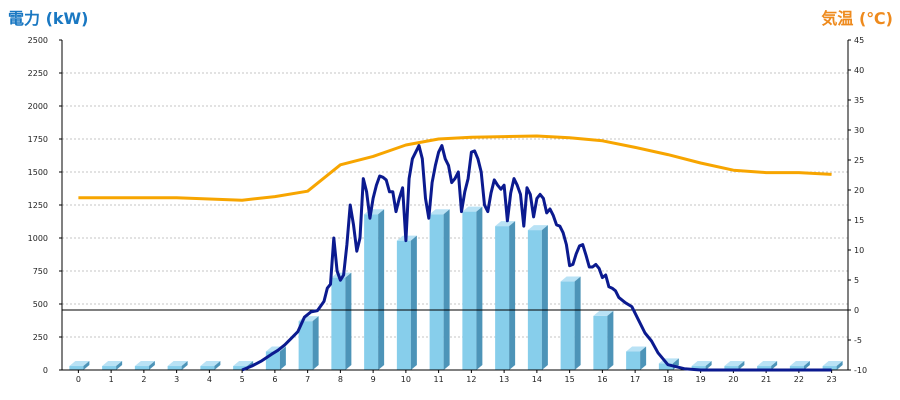 The width and height of the screenshot is (900, 400). I want to click on x-tick-label: 0, so click(78, 379).